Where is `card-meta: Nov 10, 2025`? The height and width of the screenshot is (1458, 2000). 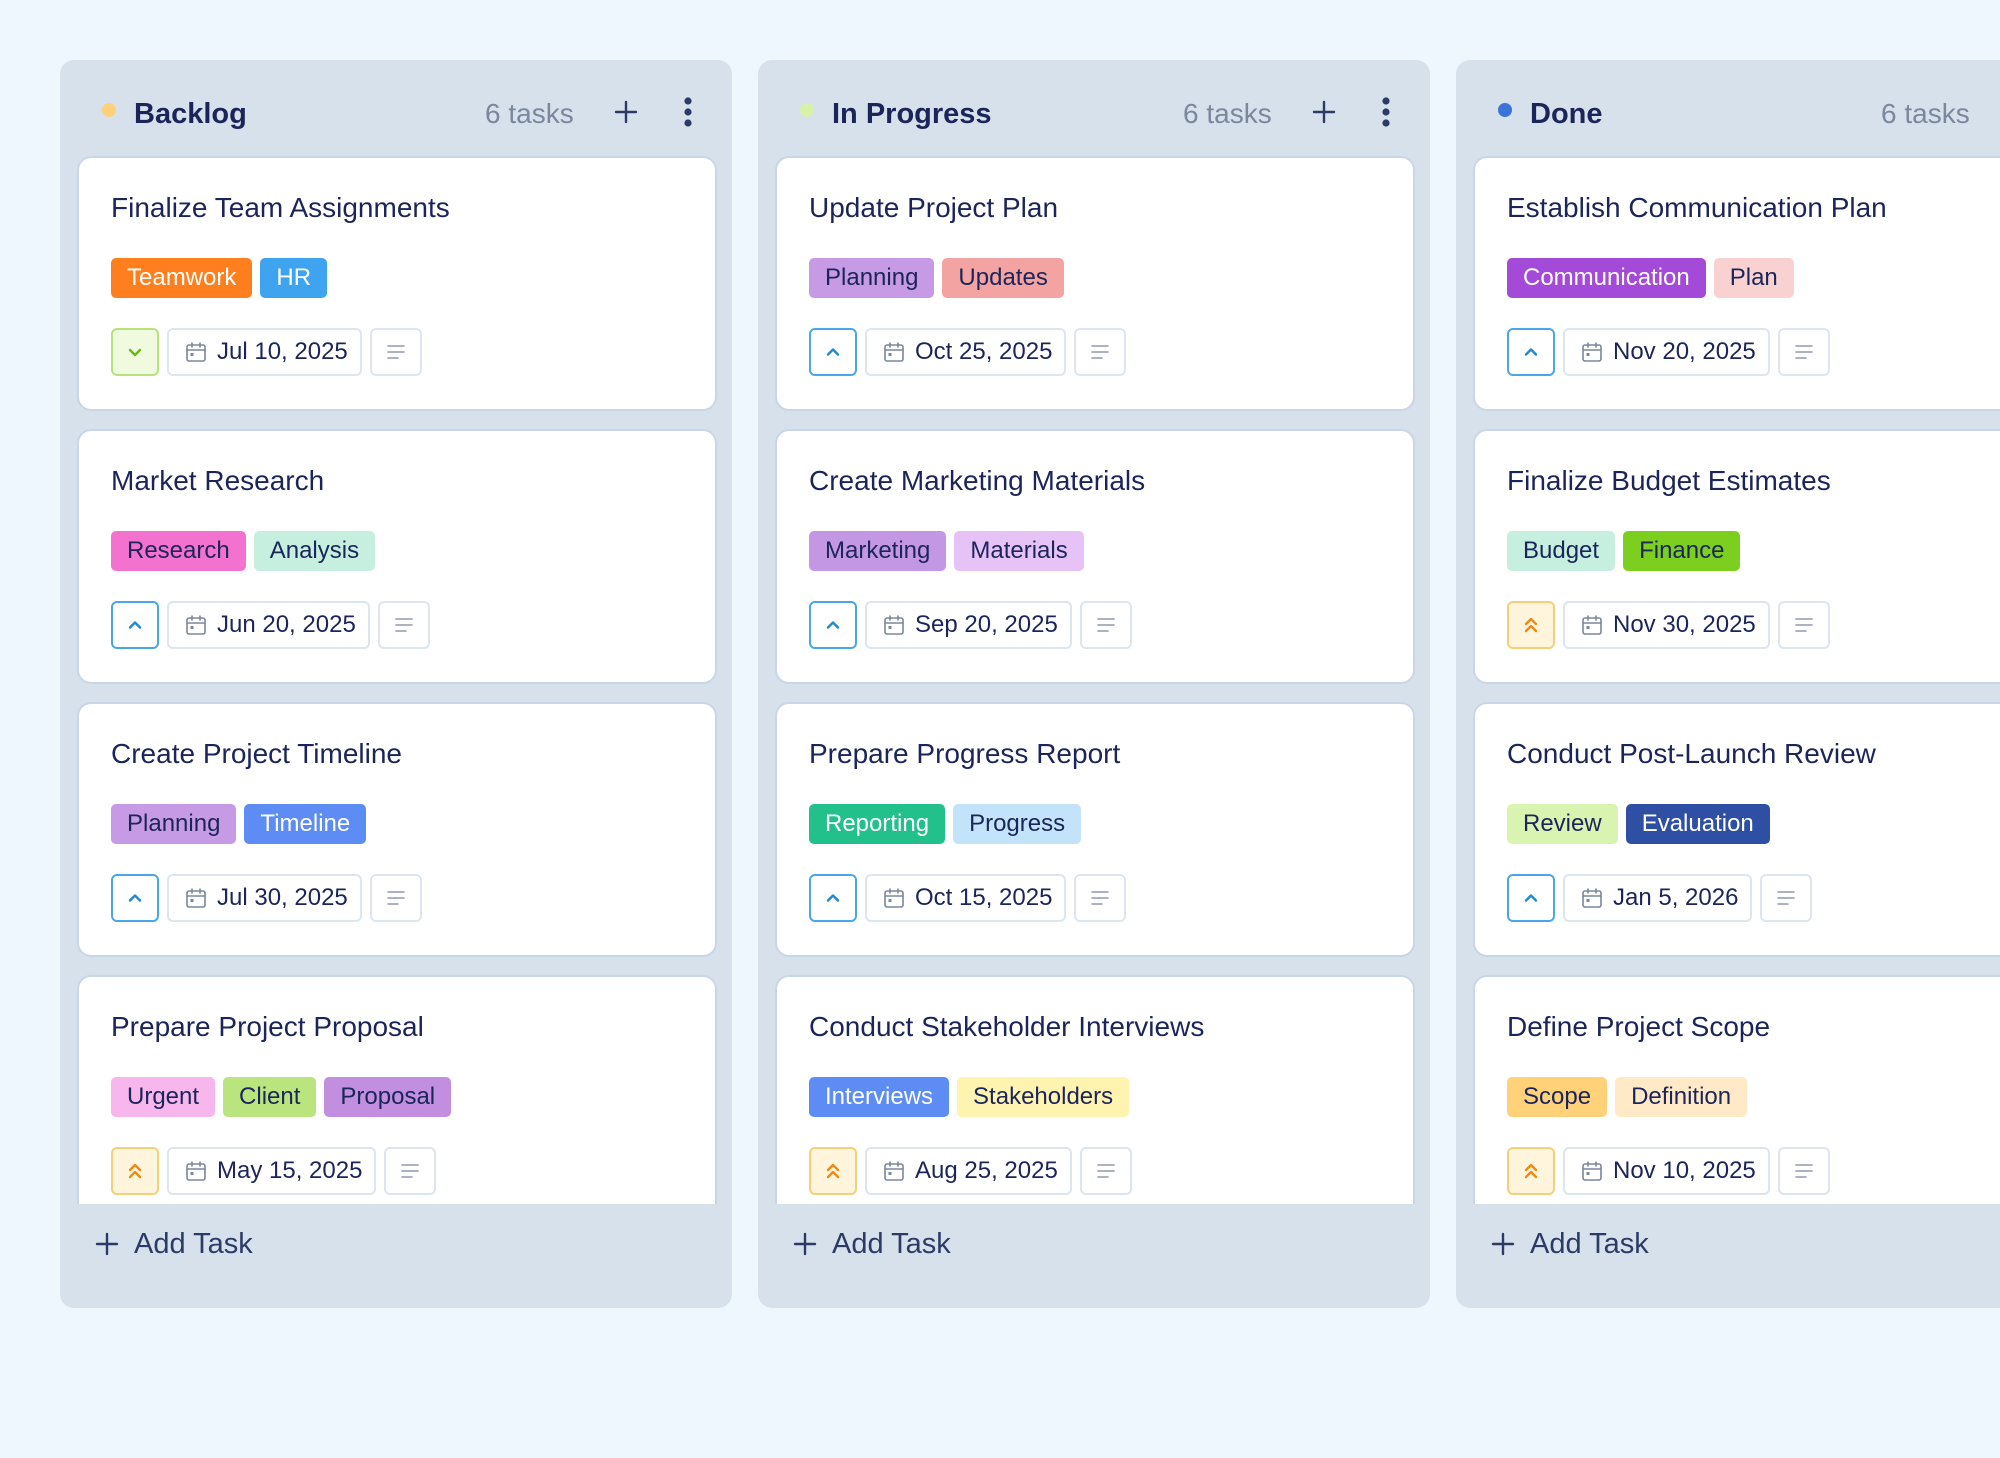
card-meta: Nov 10, 2025 is located at coordinates (1668, 1171).